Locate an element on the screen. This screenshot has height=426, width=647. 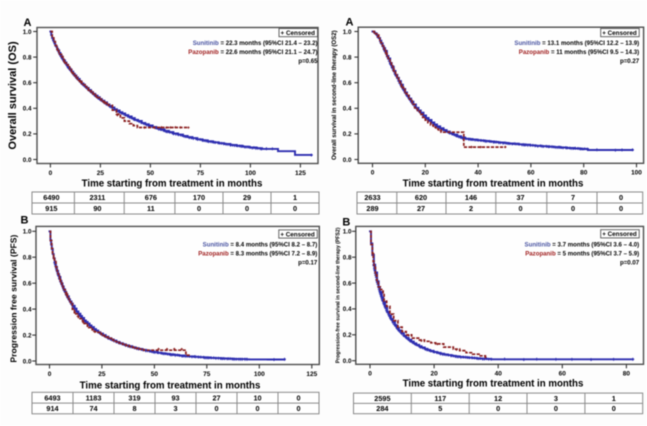
svg-text: 1183 is located at coordinates (94, 397).